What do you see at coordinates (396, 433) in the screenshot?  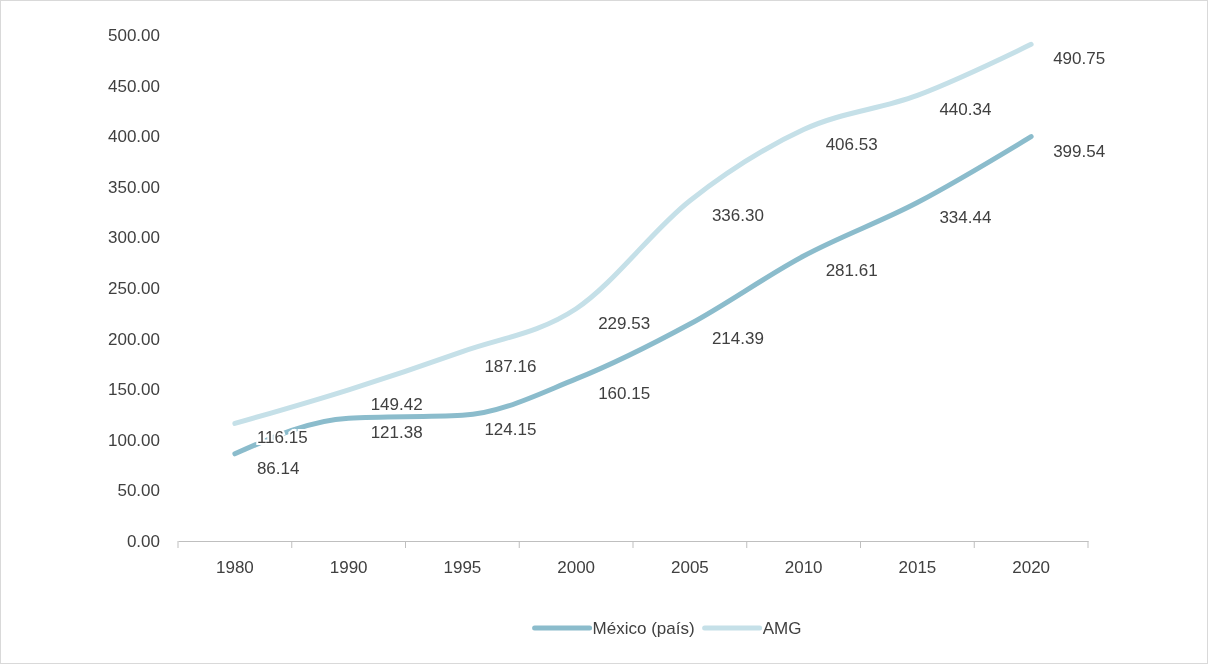 I see `data-label: 121.38` at bounding box center [396, 433].